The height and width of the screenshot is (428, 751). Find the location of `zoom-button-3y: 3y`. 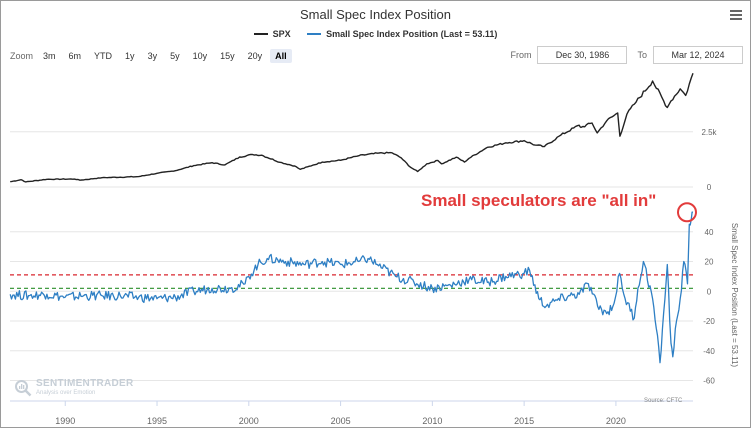

zoom-button-3y: 3y is located at coordinates (152, 56).